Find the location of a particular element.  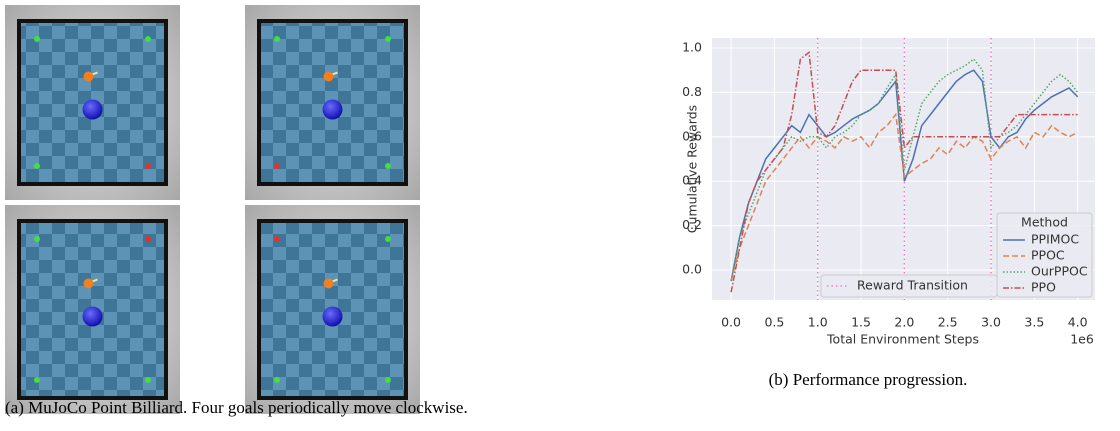

legend-label: OurPPOC is located at coordinates (1059, 271).